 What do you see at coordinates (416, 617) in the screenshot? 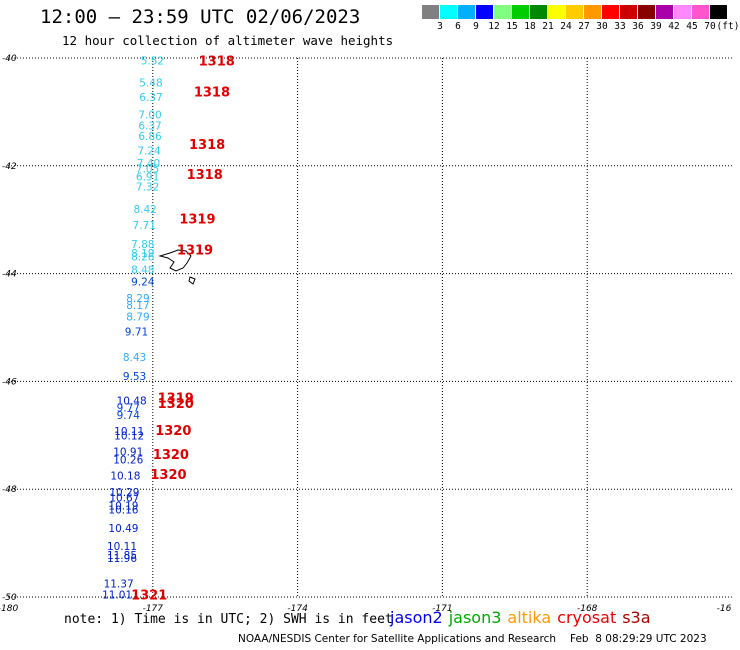
I see `satellite-legend-item: jason2` at bounding box center [416, 617].